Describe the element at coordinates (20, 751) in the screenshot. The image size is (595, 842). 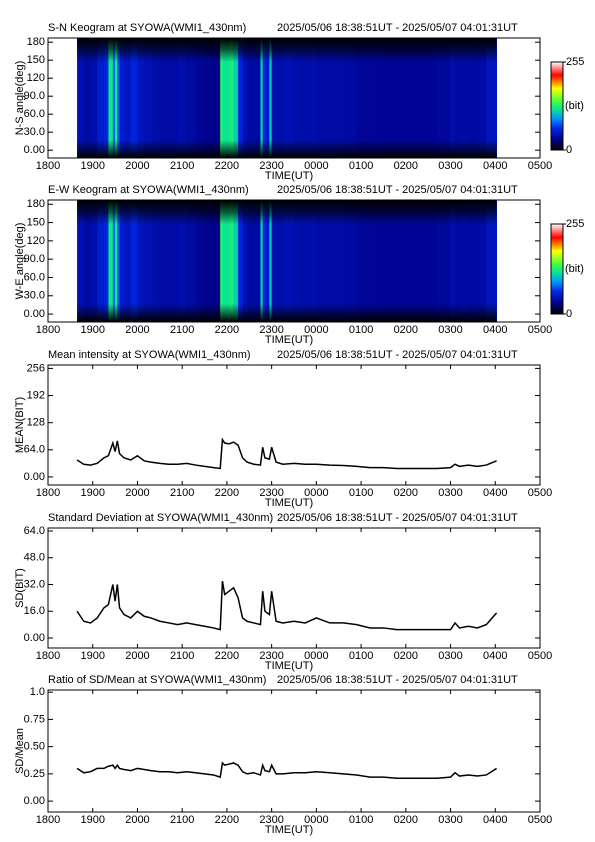
I see `y-axis-label: SD/Mean` at that location.